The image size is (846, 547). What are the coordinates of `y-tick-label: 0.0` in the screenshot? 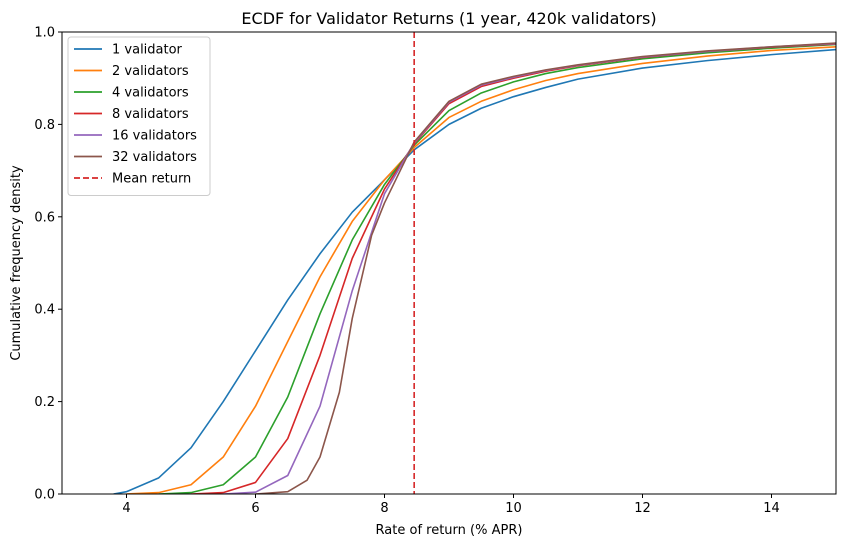 It's located at (44, 495).